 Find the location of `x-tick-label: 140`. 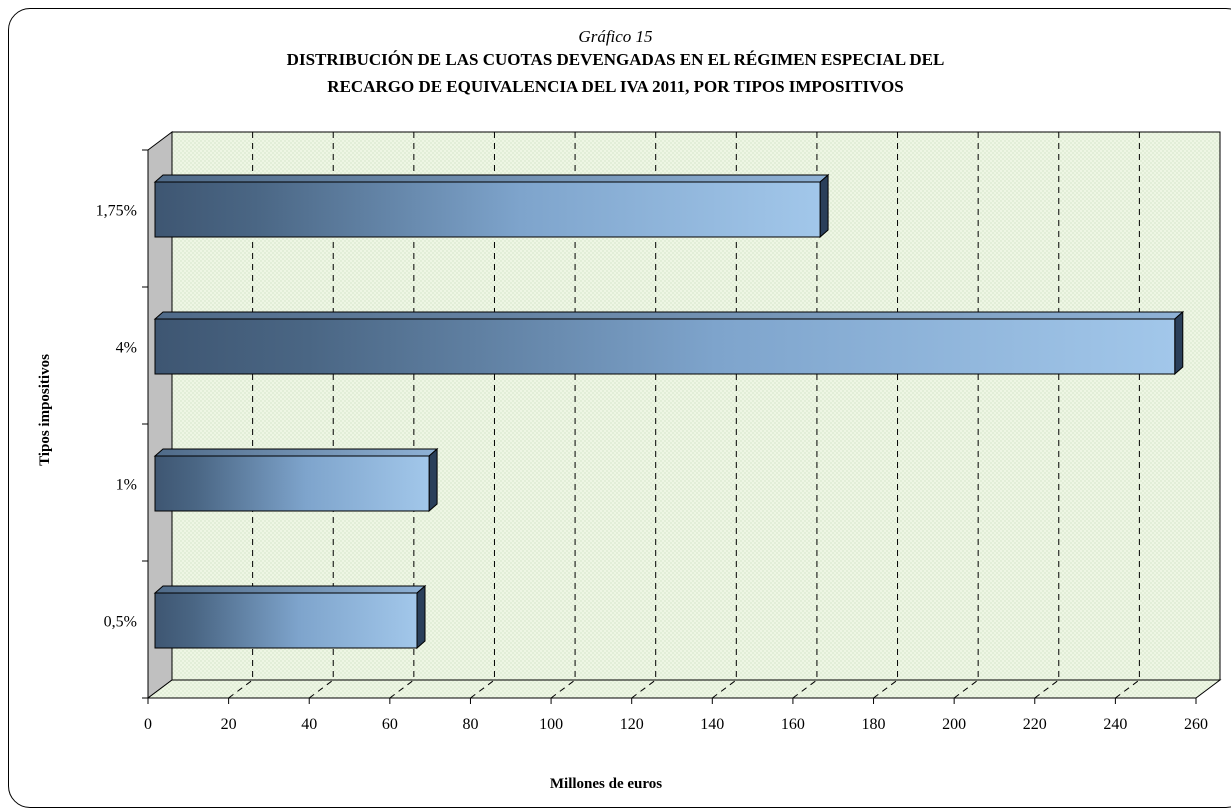

x-tick-label: 140 is located at coordinates (712, 724).